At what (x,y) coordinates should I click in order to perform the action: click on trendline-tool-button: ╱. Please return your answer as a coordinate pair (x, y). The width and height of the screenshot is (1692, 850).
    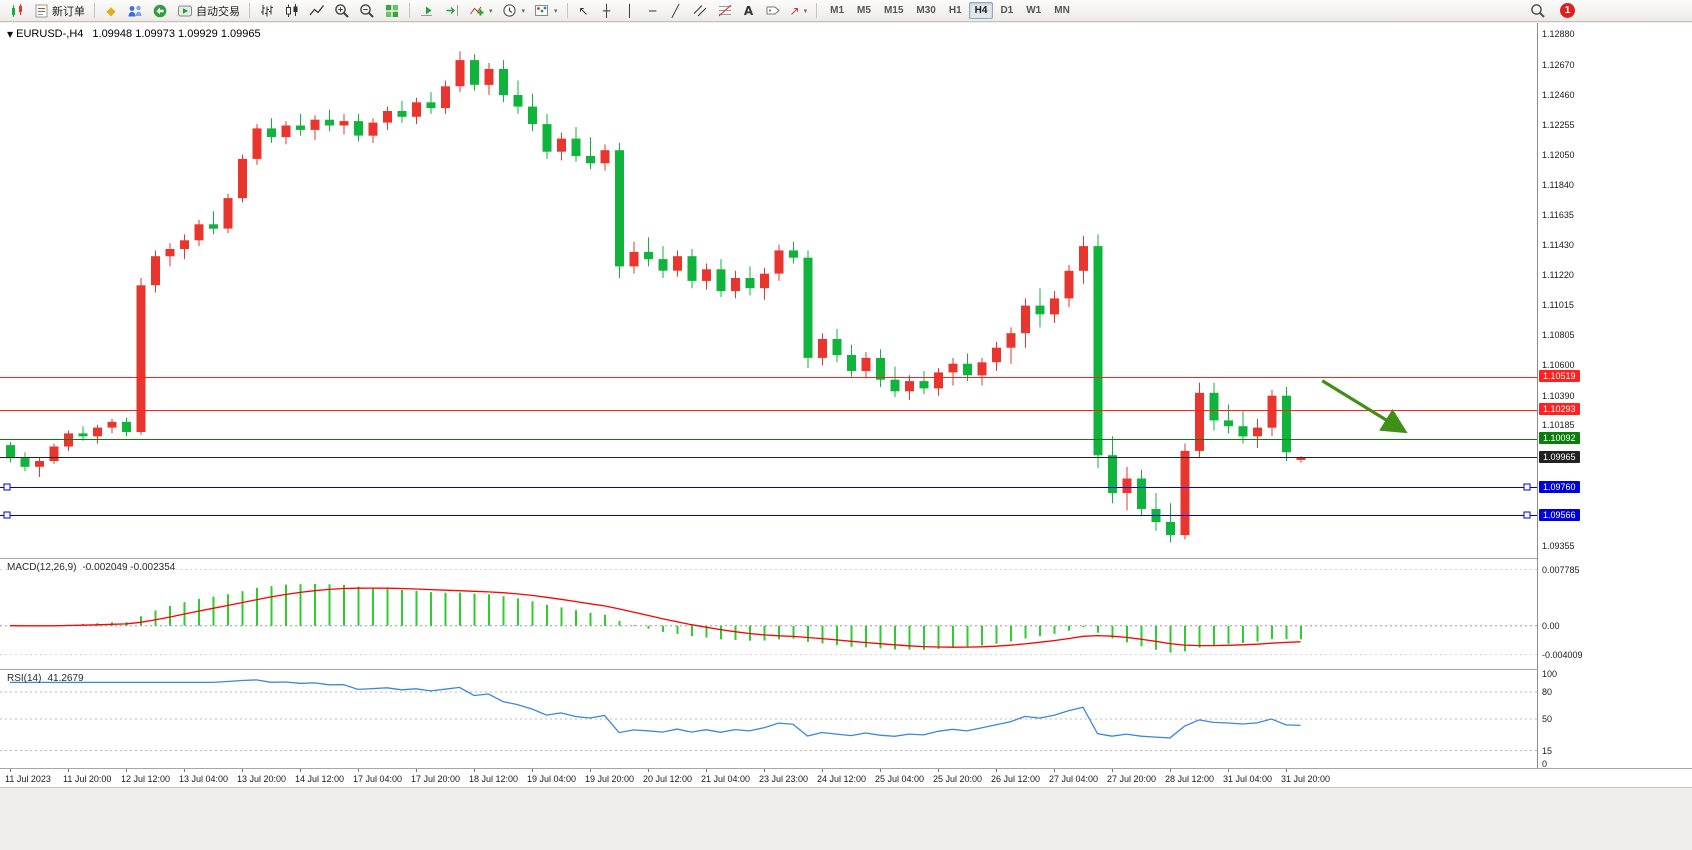
    Looking at the image, I should click on (676, 11).